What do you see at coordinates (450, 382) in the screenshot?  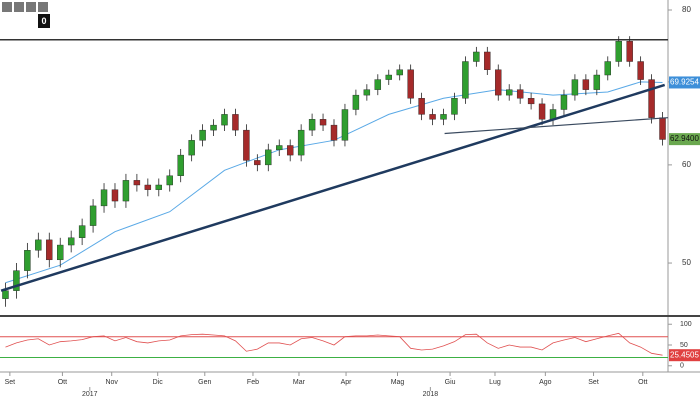 I see `x-tick-label: Giu` at bounding box center [450, 382].